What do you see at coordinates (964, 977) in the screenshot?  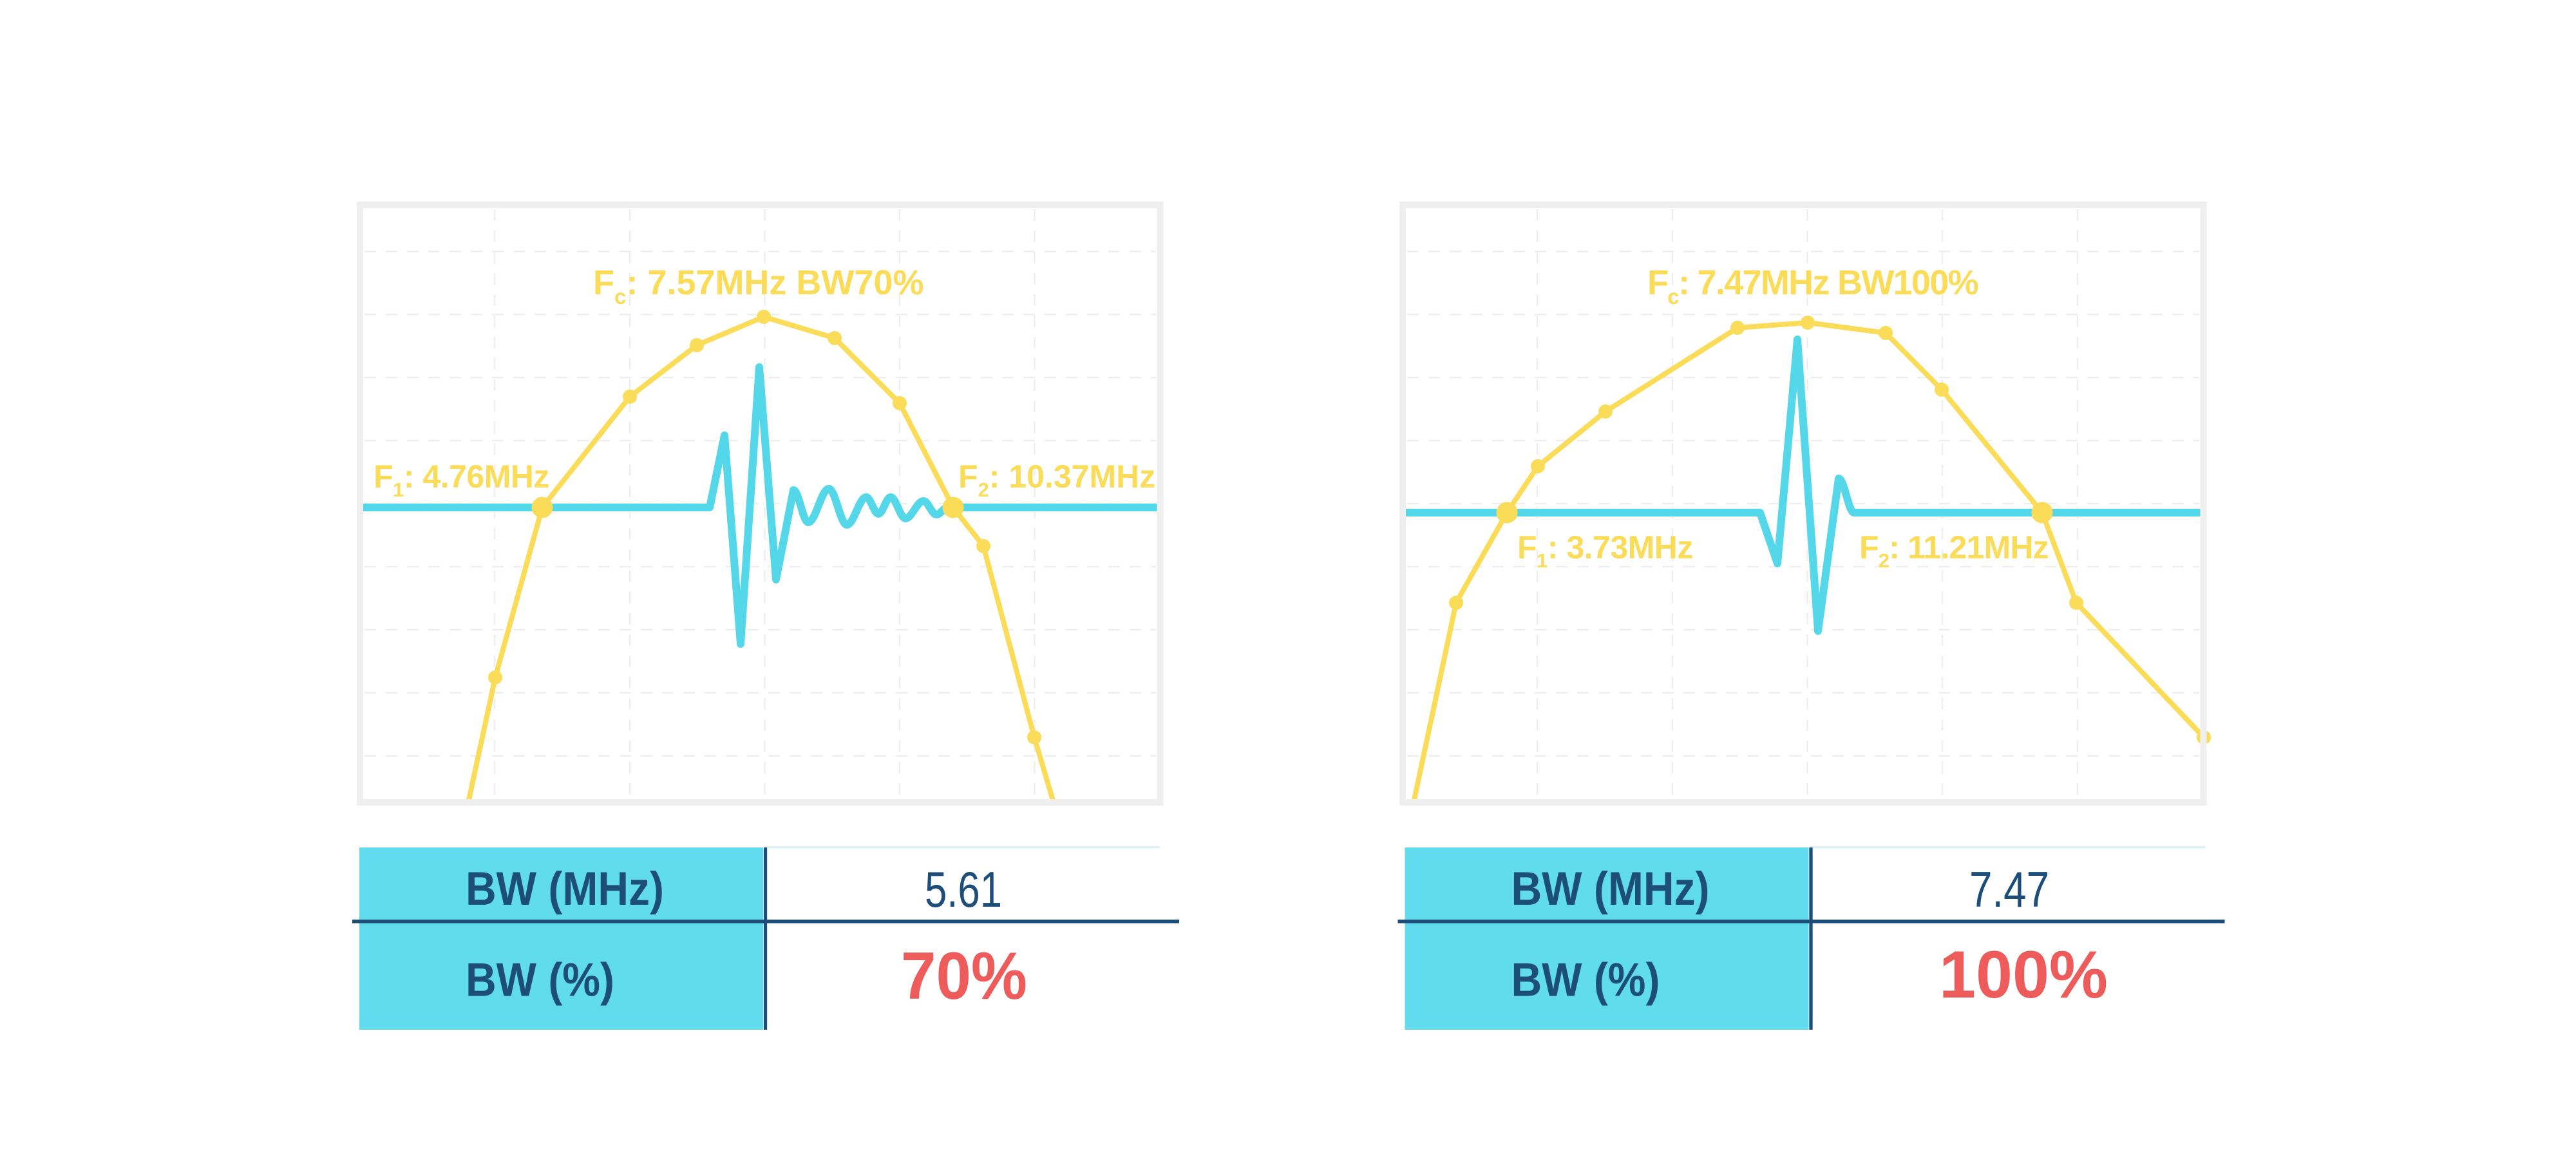 I see `svg-text: 70%` at bounding box center [964, 977].